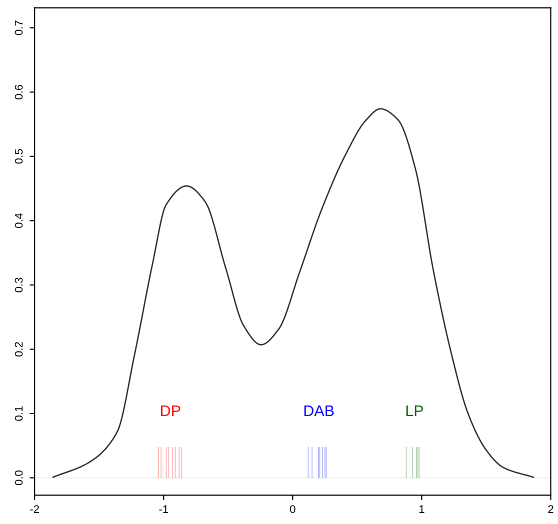 Image resolution: width=558 pixels, height=524 pixels. What do you see at coordinates (163, 509) in the screenshot?
I see `x-tick-label: -1` at bounding box center [163, 509].